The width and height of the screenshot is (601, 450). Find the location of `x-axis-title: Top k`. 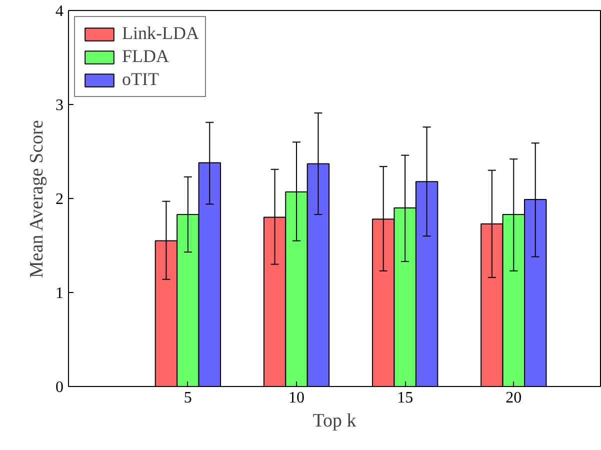

x-axis-title: Top k is located at coordinates (334, 421).